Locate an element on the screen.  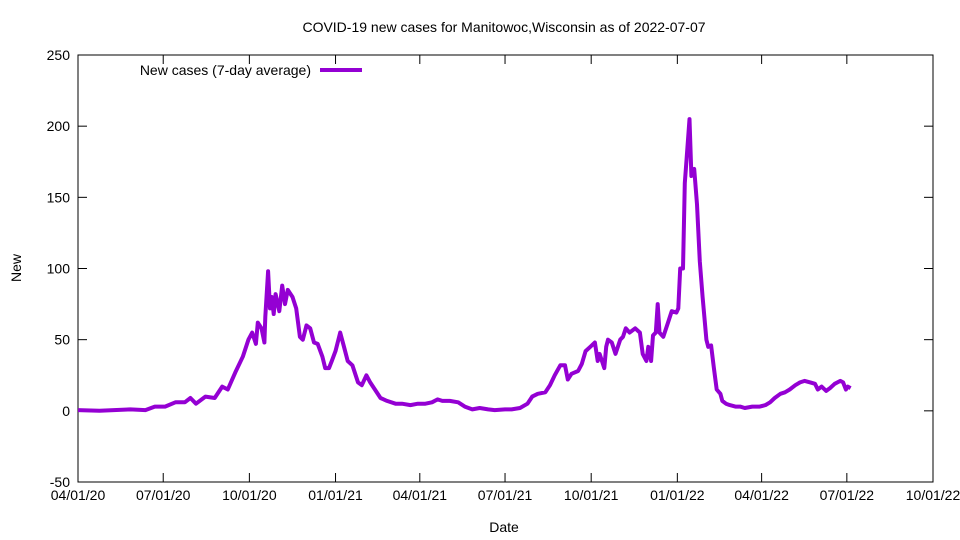
y-tick-label: 200 is located at coordinates (59, 126).